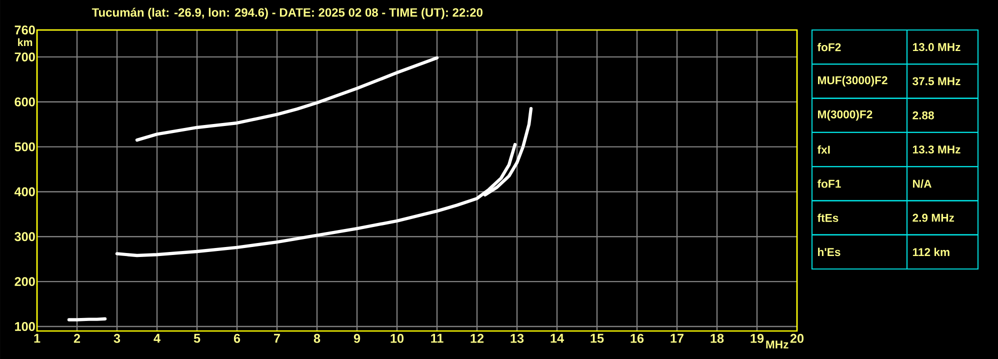 This screenshot has width=998, height=359. I want to click on text: MUF(3000)F2, so click(853, 81).